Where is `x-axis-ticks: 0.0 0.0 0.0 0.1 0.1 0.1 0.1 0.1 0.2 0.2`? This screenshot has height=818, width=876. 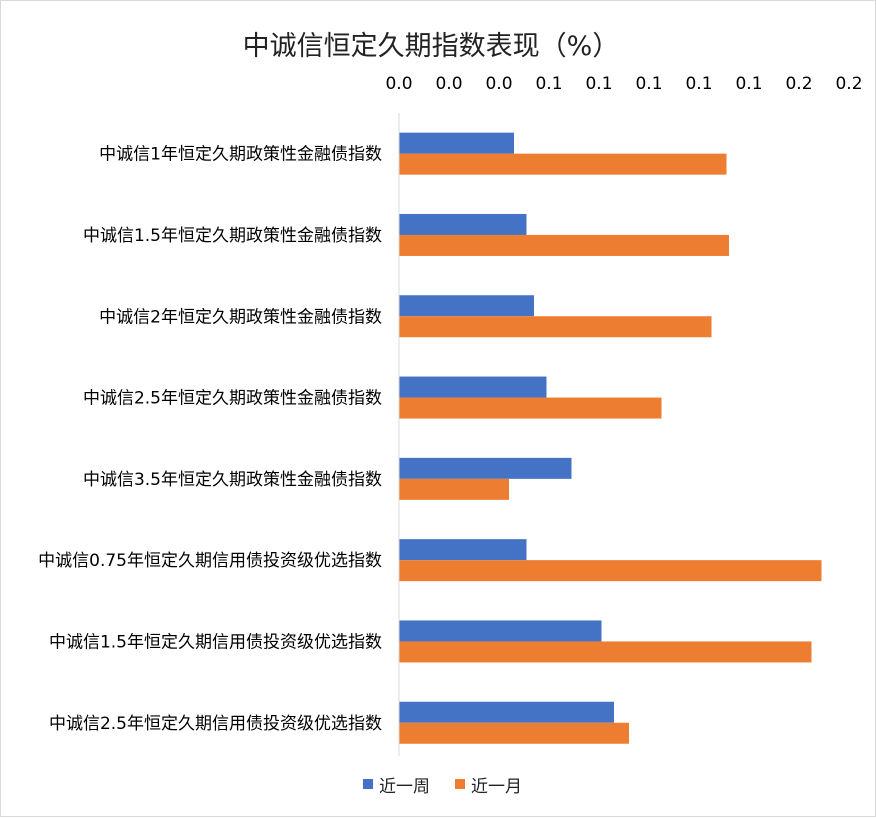 x-axis-ticks: 0.0 0.0 0.0 0.1 0.1 0.1 0.1 0.1 0.2 0.2 is located at coordinates (623, 84).